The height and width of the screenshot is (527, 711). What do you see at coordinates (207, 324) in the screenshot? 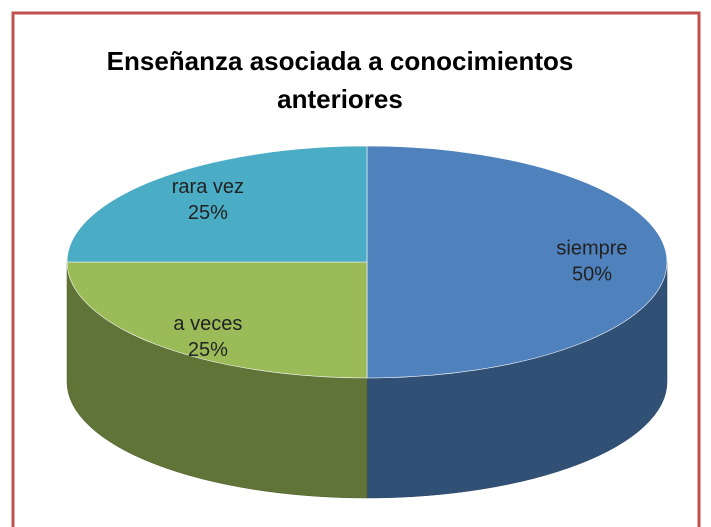
I see `slice-label-name: a veces` at bounding box center [207, 324].